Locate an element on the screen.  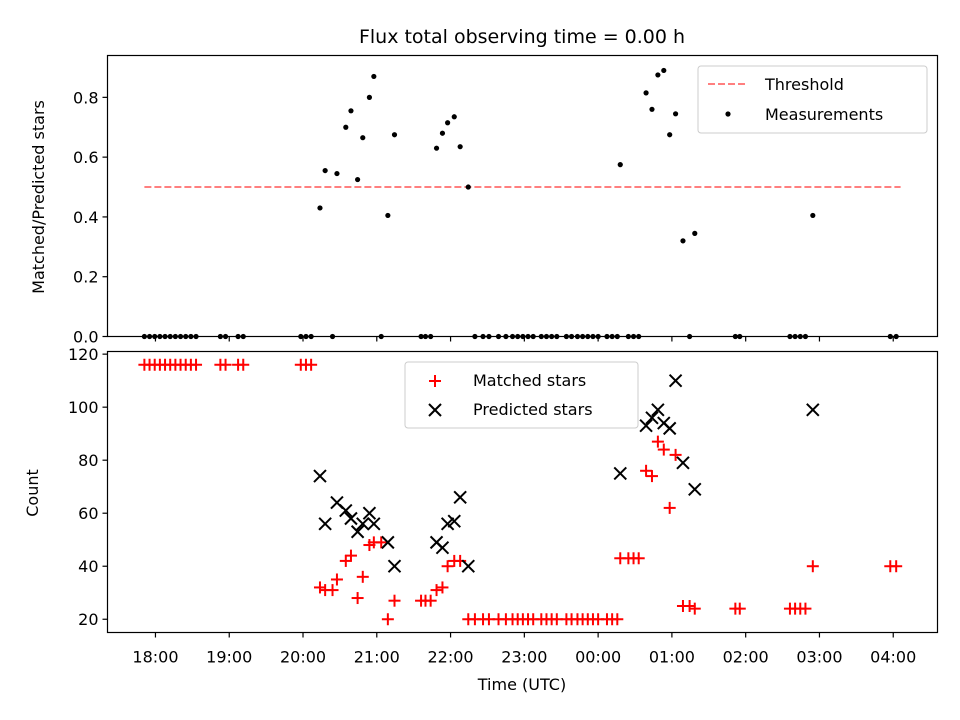
x-axis-title: Time (UTC) is located at coordinates (521, 684).